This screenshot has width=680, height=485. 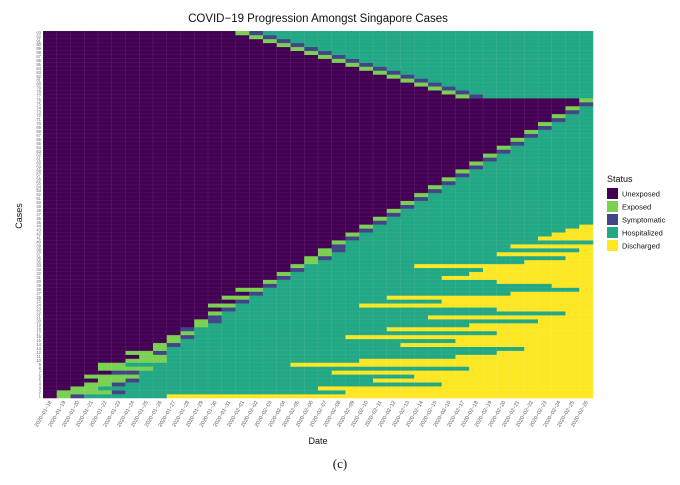 I want to click on legend-label-hospitalized: Hospitalized, so click(x=642, y=233).